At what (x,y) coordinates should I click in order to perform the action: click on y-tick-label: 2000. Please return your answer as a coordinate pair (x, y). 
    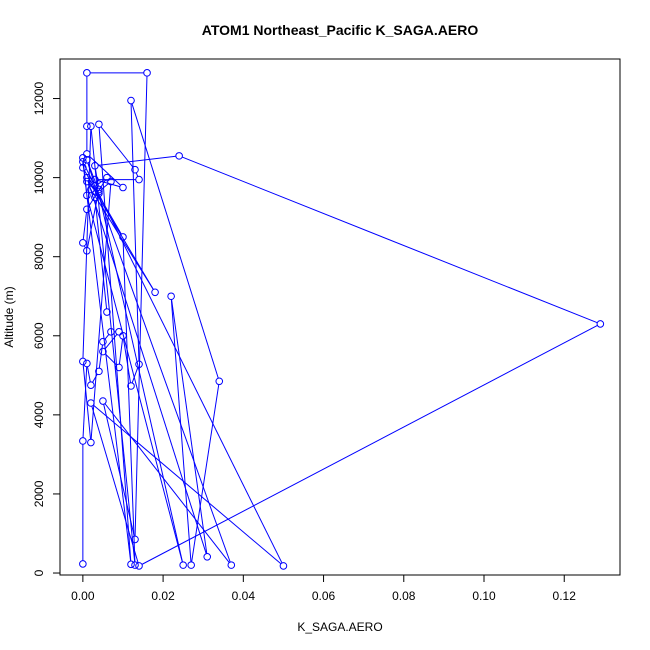
    Looking at the image, I should click on (39, 493).